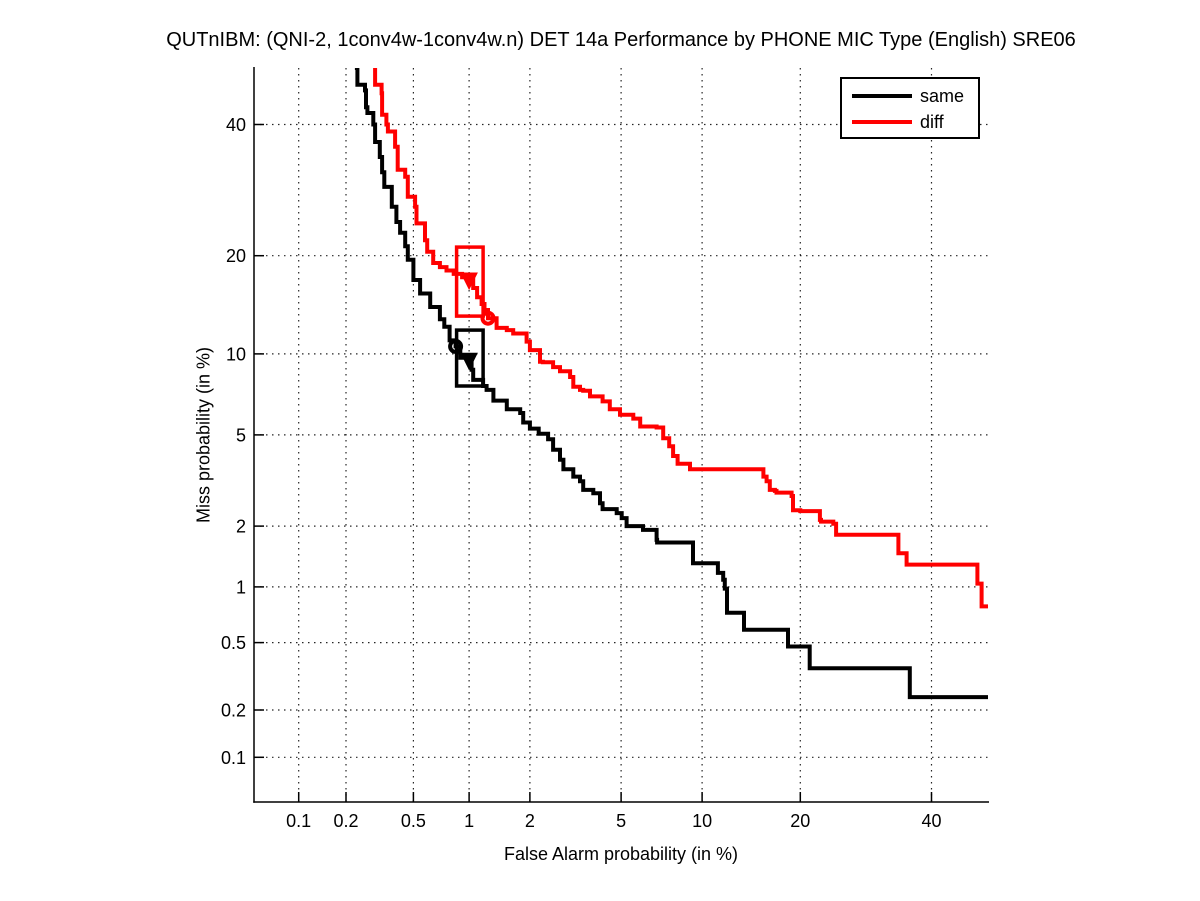  I want to click on y-tick-label-10: 10, so click(236, 354).